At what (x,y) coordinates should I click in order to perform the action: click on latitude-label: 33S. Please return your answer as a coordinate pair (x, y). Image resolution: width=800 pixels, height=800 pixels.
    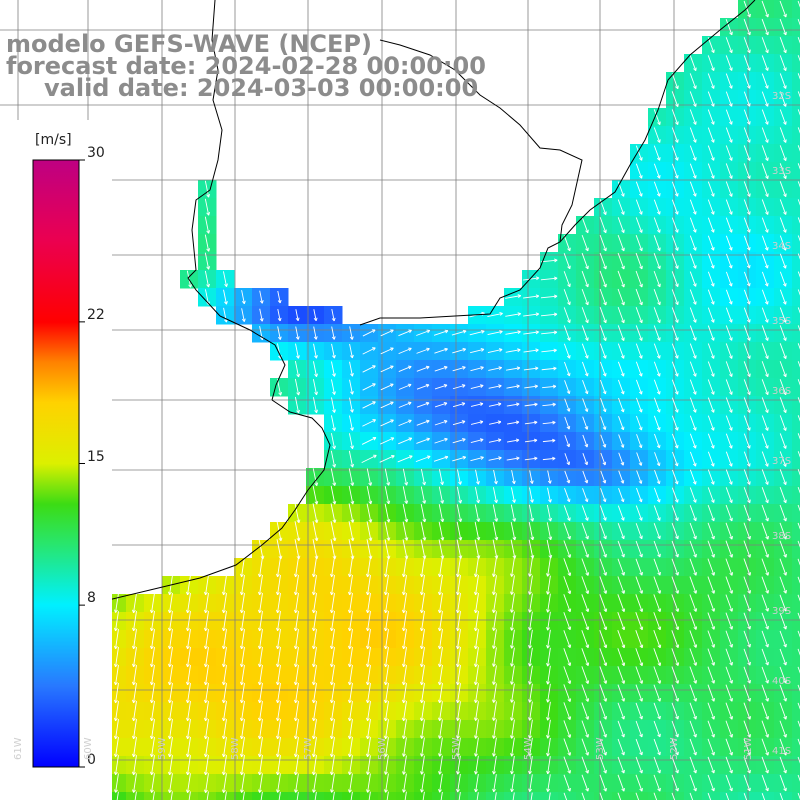
    Looking at the image, I should click on (782, 171).